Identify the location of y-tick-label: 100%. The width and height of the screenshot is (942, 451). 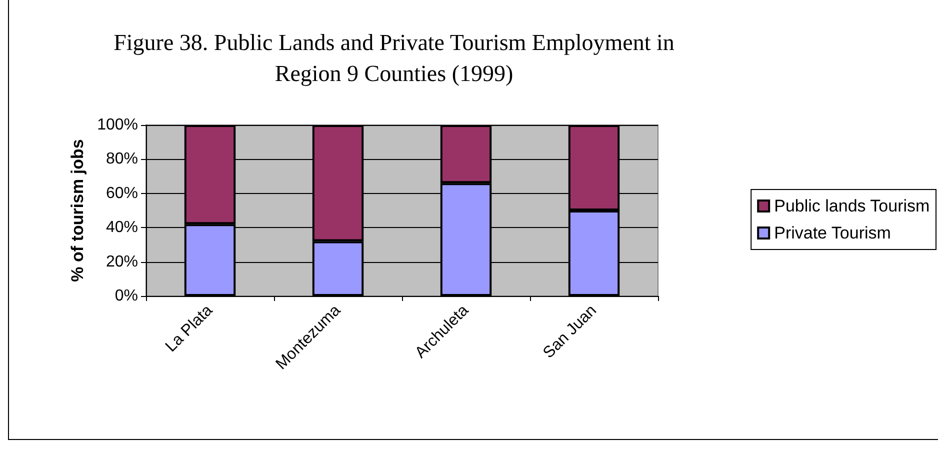
(117, 125).